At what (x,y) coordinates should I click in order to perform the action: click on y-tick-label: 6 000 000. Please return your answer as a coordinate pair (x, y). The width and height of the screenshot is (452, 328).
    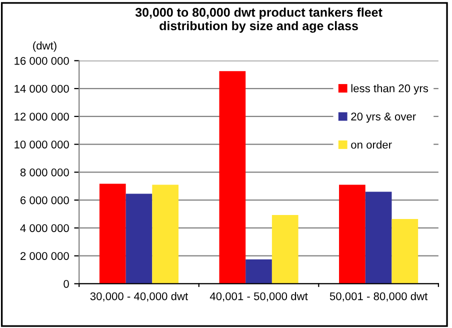
    Looking at the image, I should click on (44, 200).